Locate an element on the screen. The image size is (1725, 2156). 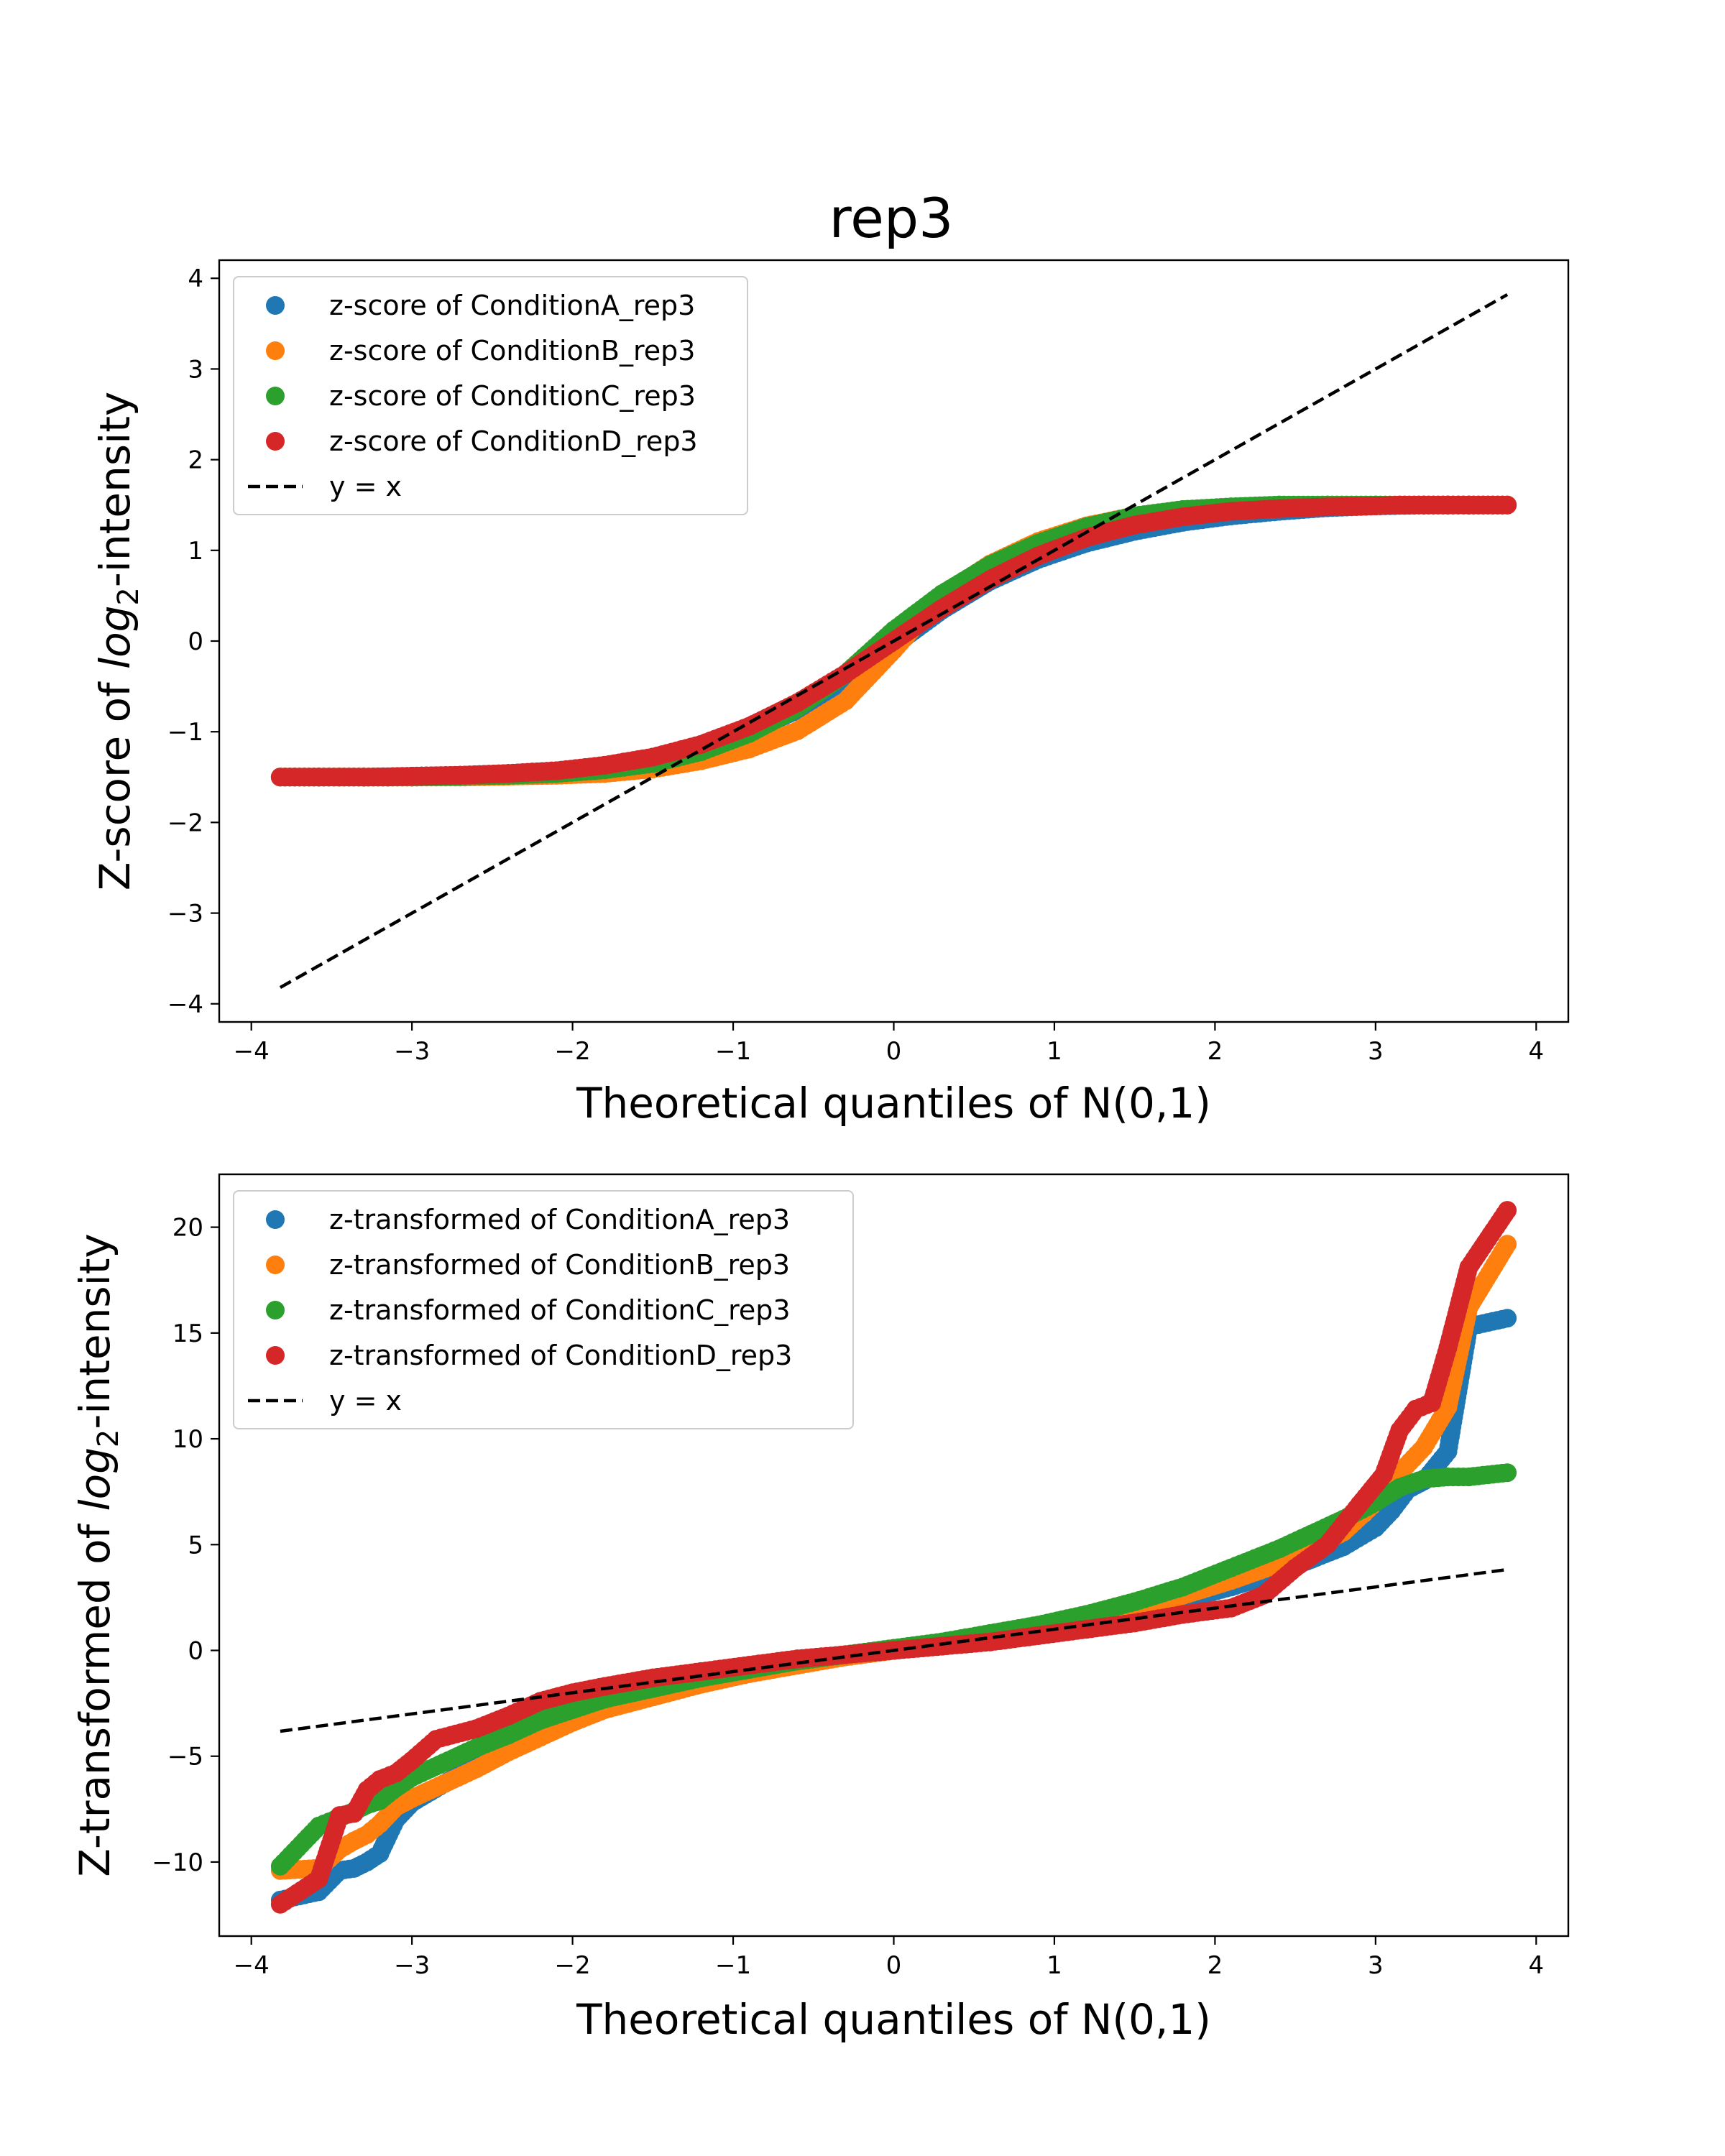
top-x-tick-label: 2 is located at coordinates (1215, 1051).